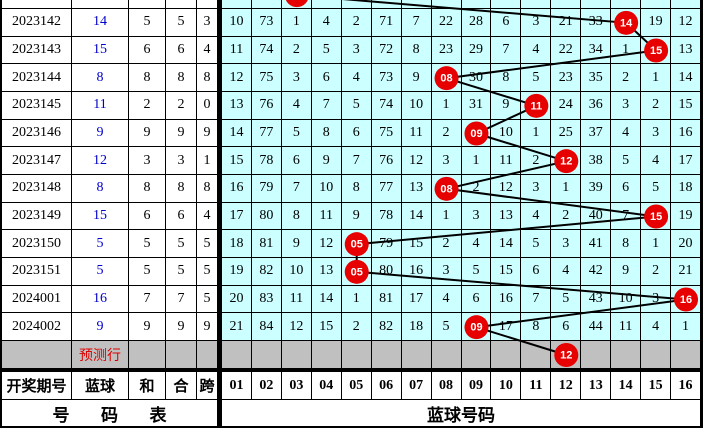 This screenshot has height=428, width=703. I want to click on ball-cell: 78, so click(386, 216).